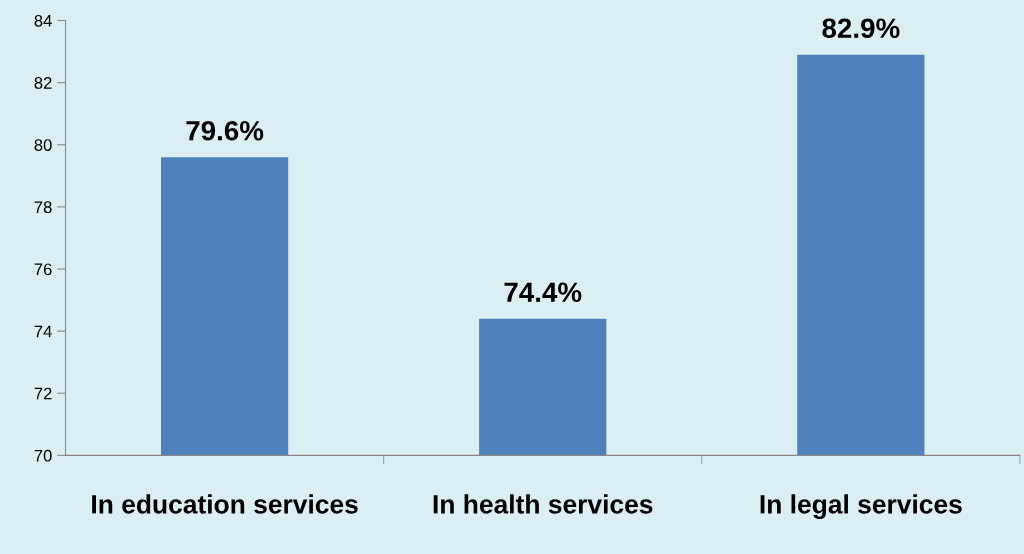  Describe the element at coordinates (43, 455) in the screenshot. I see `y-tick-label: 70` at that location.